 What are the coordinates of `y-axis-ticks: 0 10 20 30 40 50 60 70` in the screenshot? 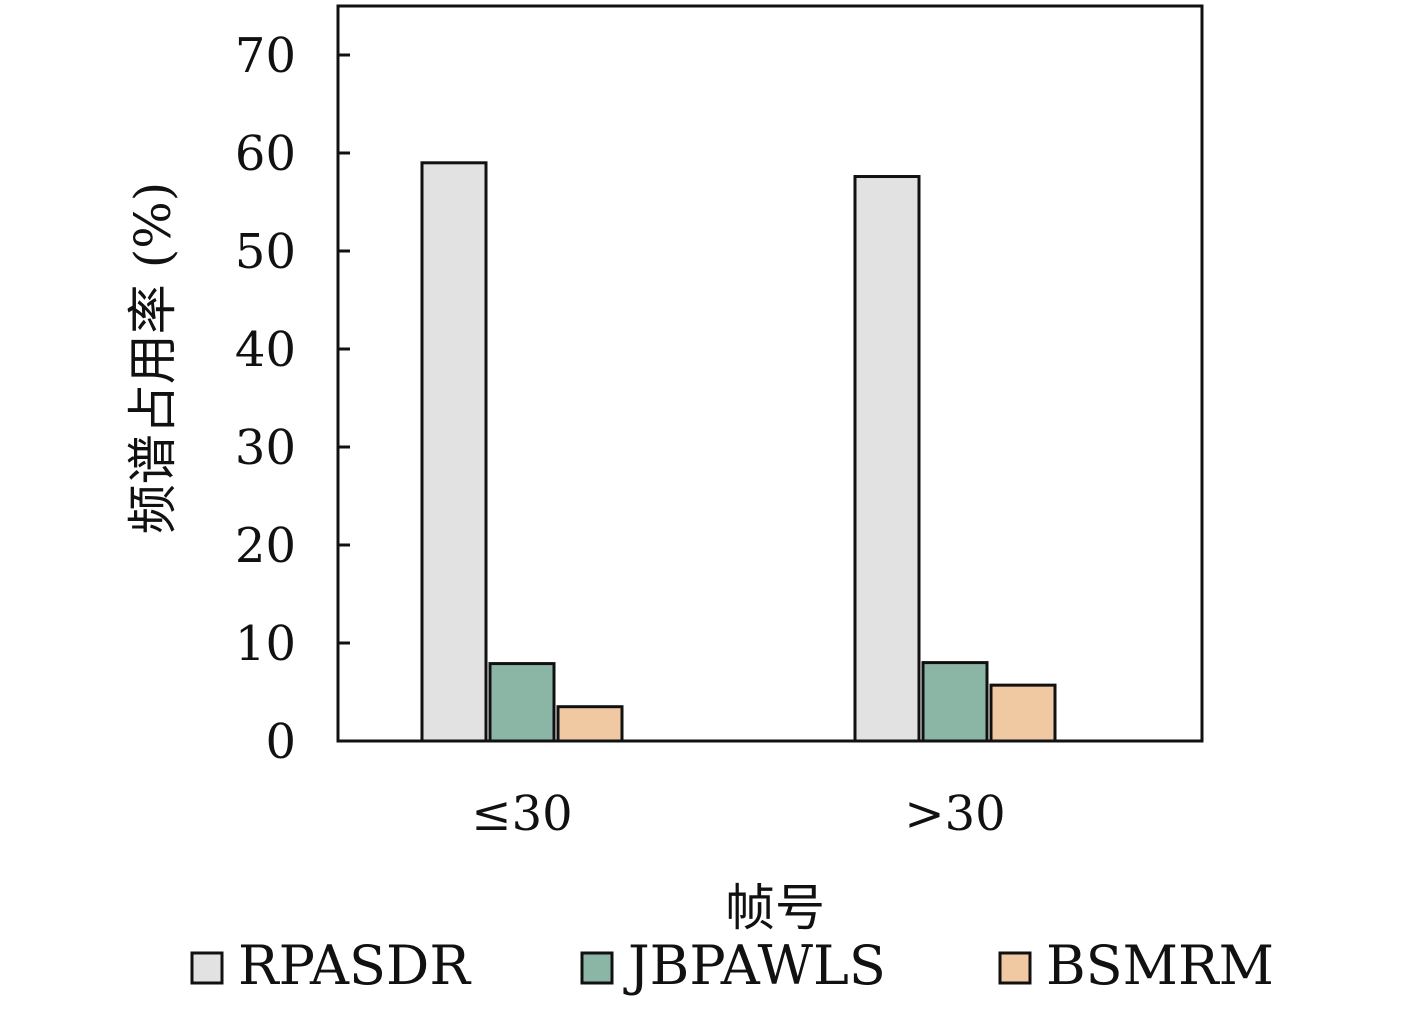 It's located at (292, 399).